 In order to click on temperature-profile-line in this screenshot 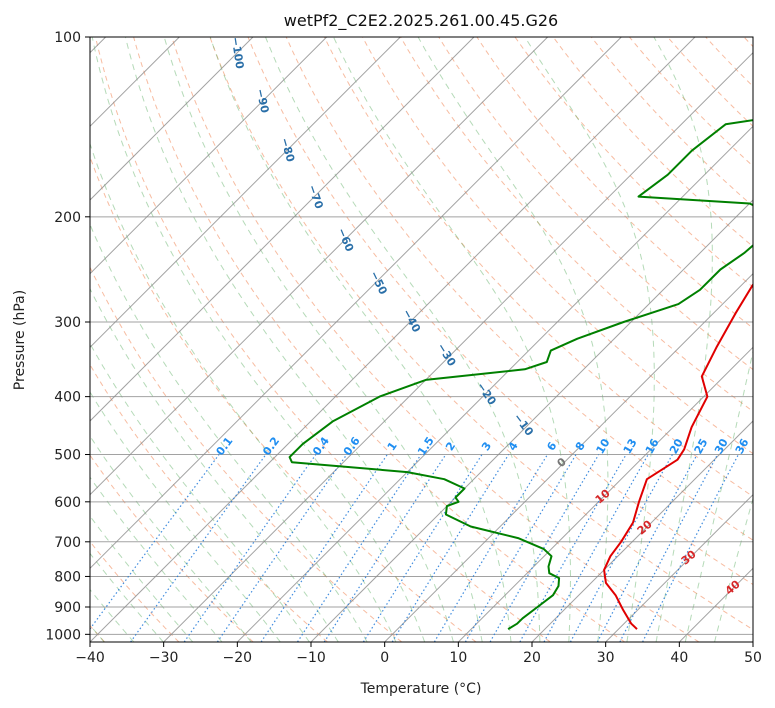, I will do `click(678, 456)`.